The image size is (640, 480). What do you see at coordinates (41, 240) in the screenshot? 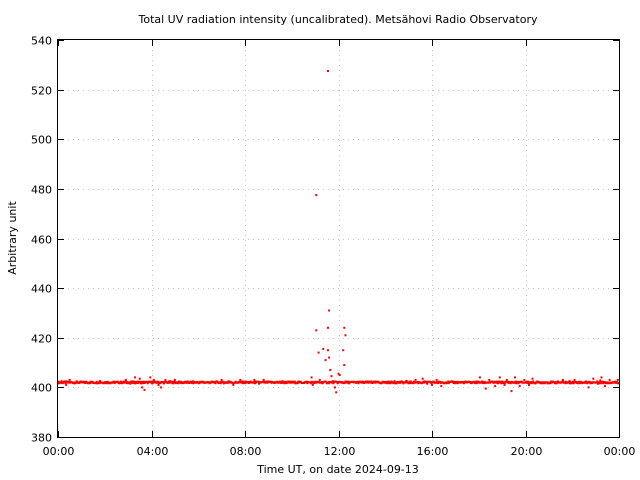
I see `y-tick-label: 460` at bounding box center [41, 240].